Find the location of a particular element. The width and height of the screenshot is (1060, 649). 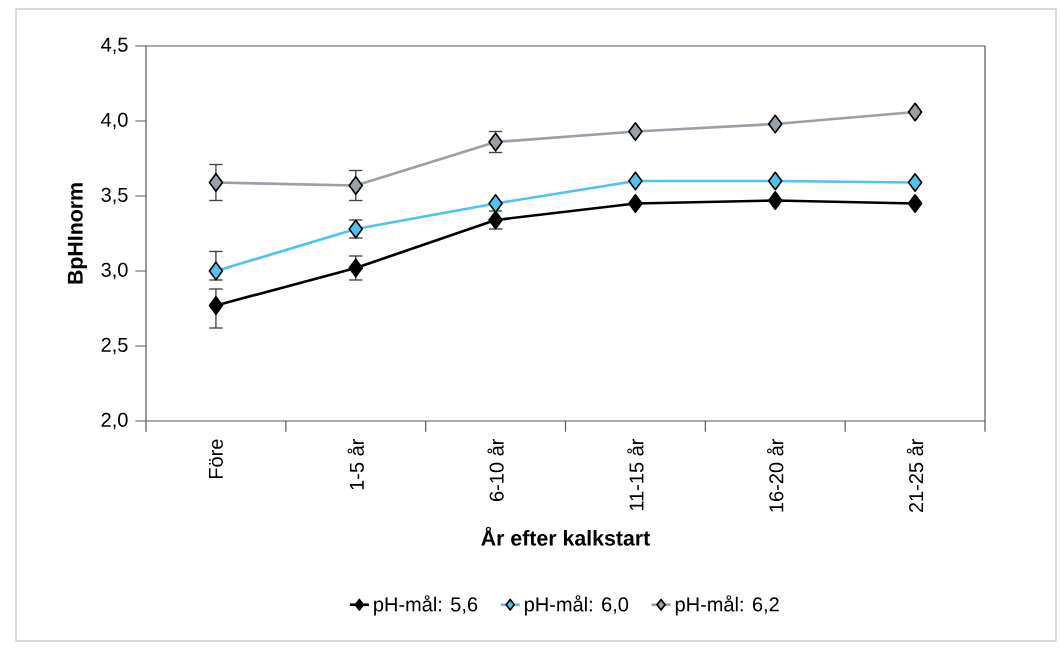

y-axis-title: BpHInorm is located at coordinates (77, 233).